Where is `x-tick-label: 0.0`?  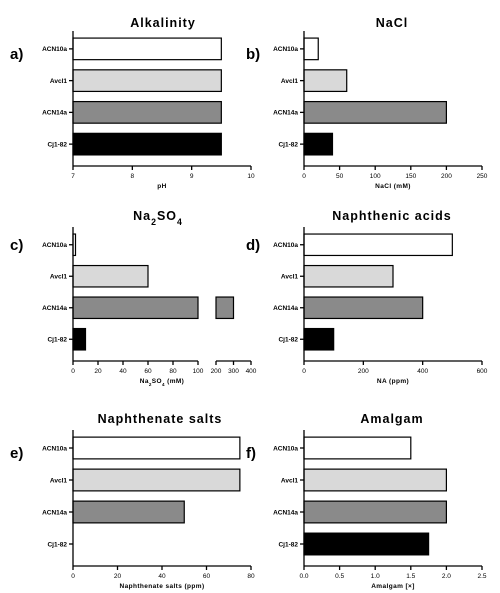
x-tick-label: 0.0 is located at coordinates (303, 576).